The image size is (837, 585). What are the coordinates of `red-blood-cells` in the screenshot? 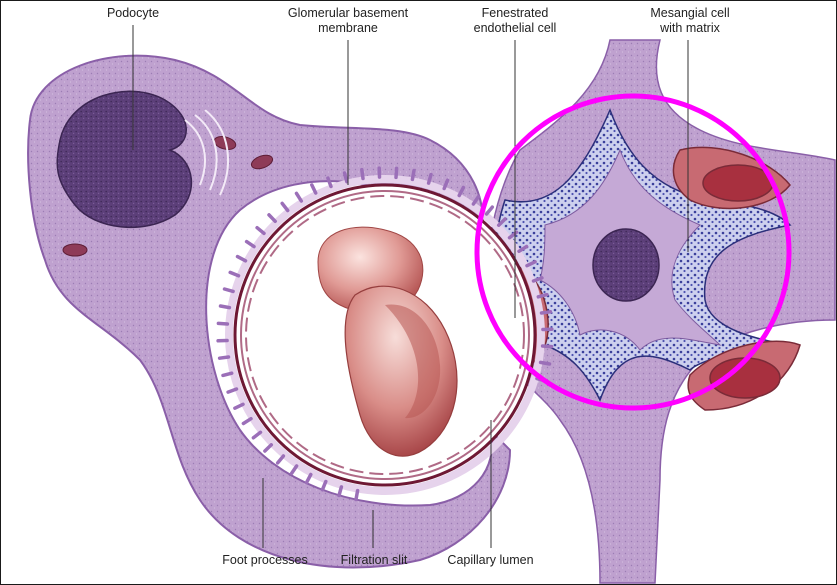 It's located at (387, 341).